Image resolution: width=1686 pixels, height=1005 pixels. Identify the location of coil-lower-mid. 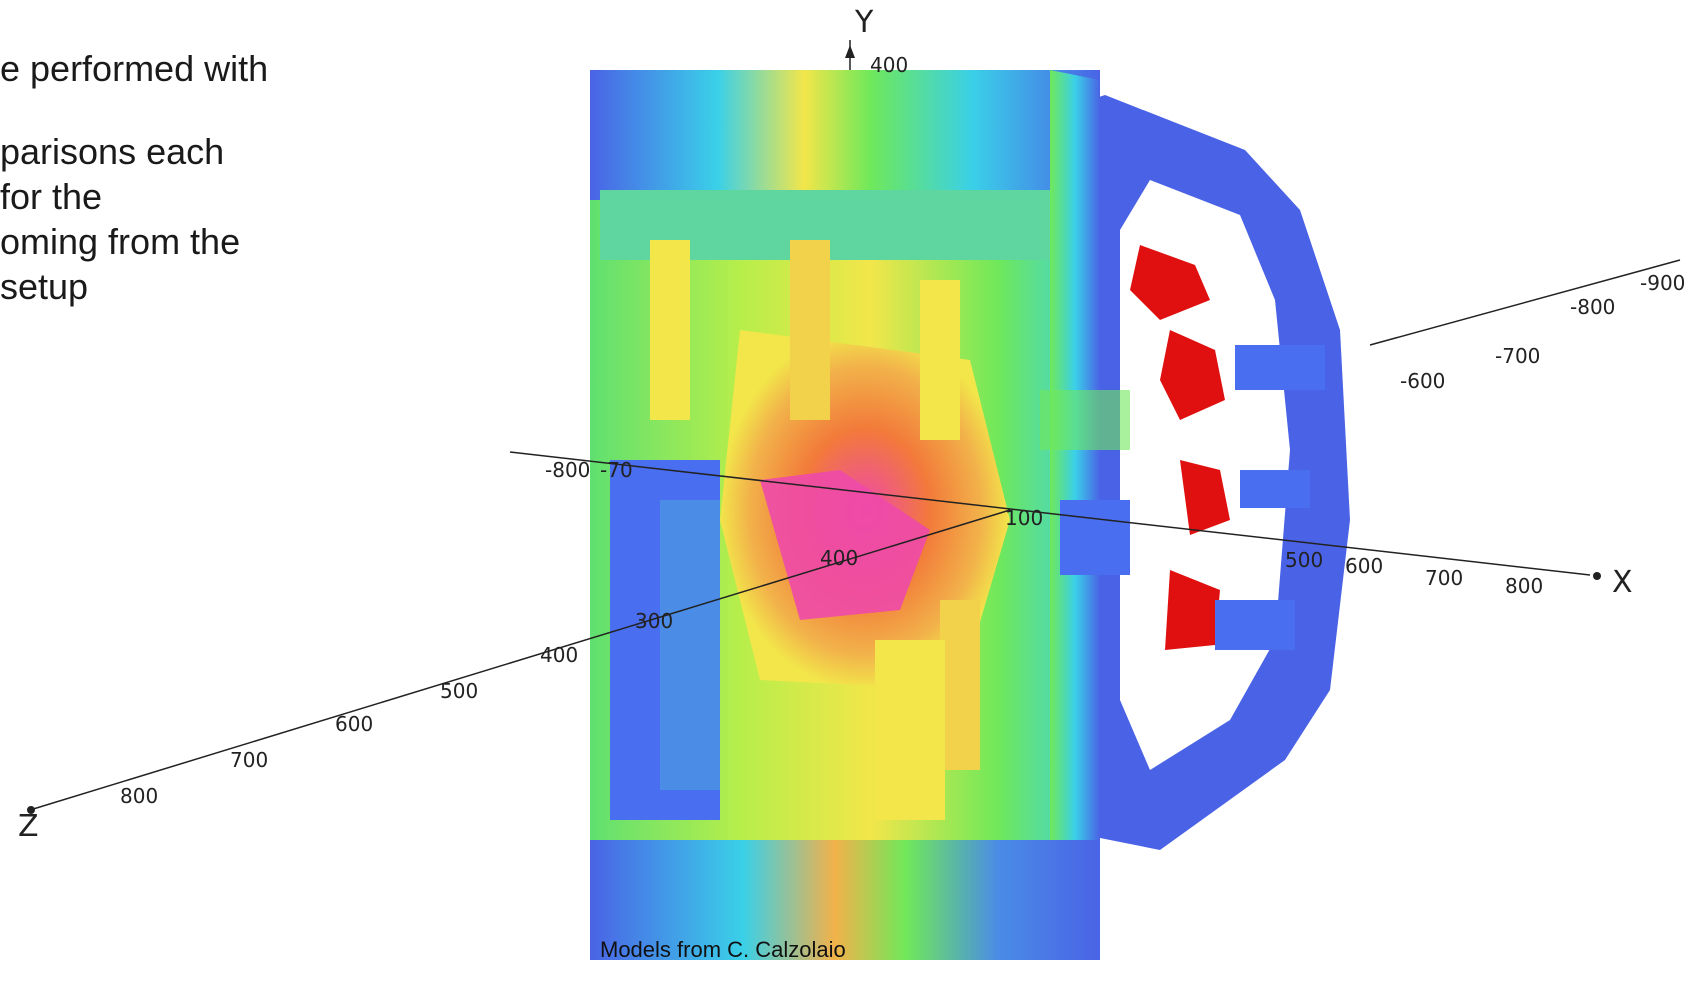
(1205, 497).